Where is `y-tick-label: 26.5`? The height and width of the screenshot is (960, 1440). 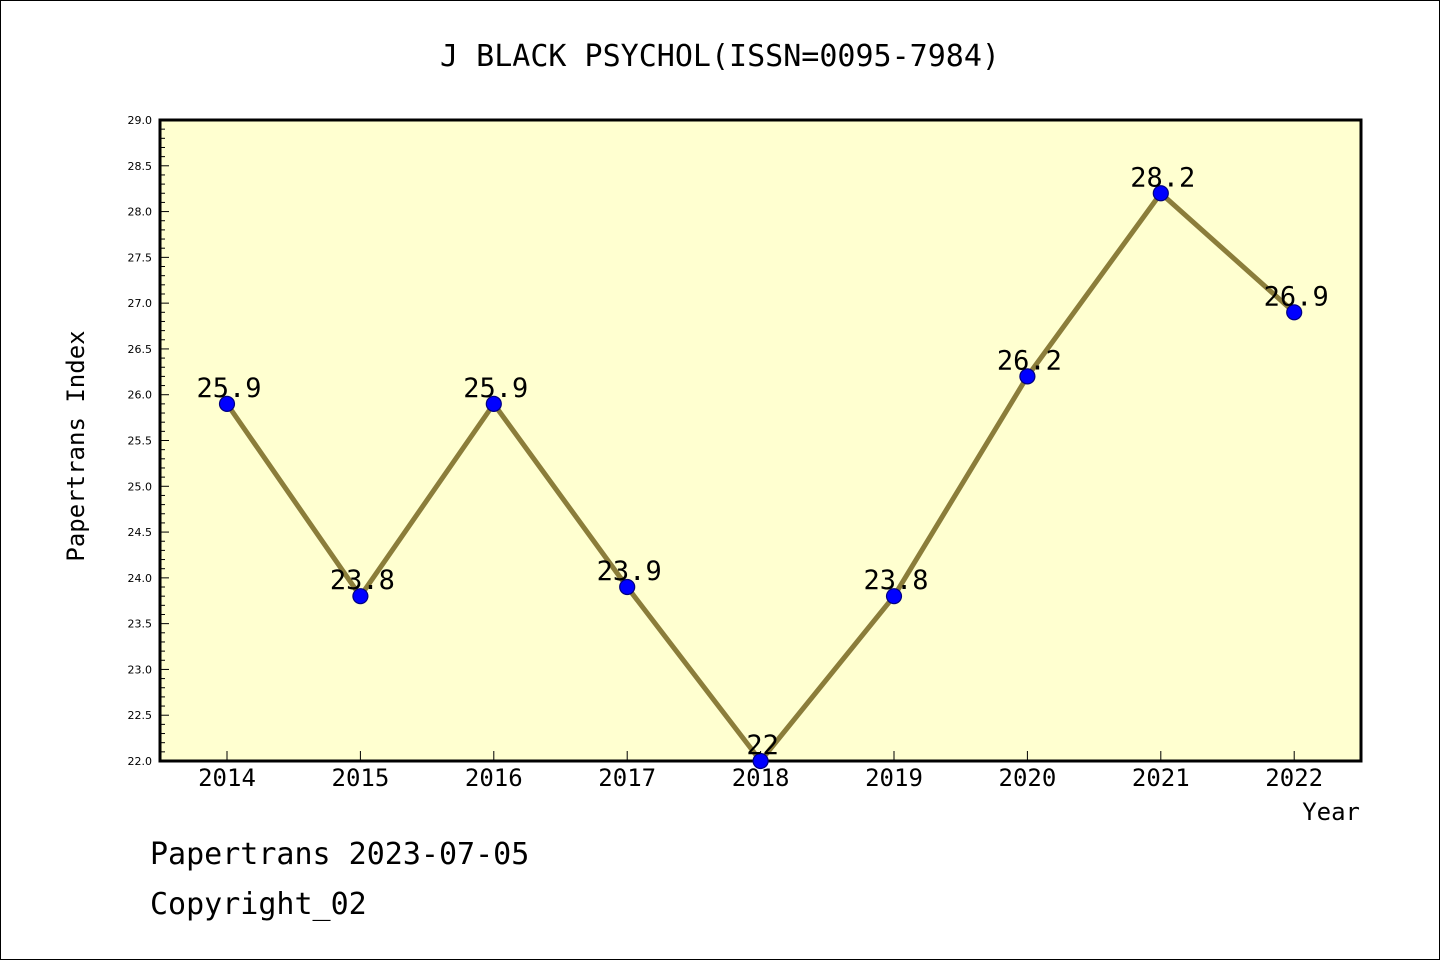 y-tick-label: 26.5 is located at coordinates (140, 349).